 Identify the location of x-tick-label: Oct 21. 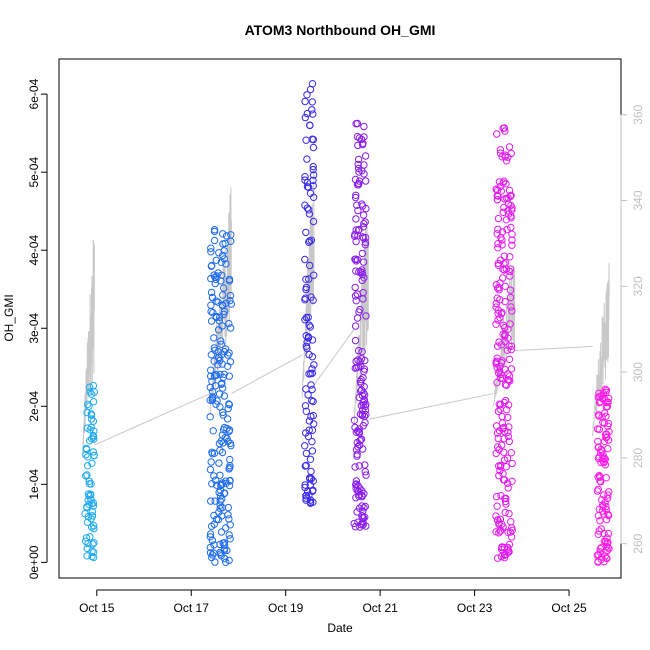
(380, 608).